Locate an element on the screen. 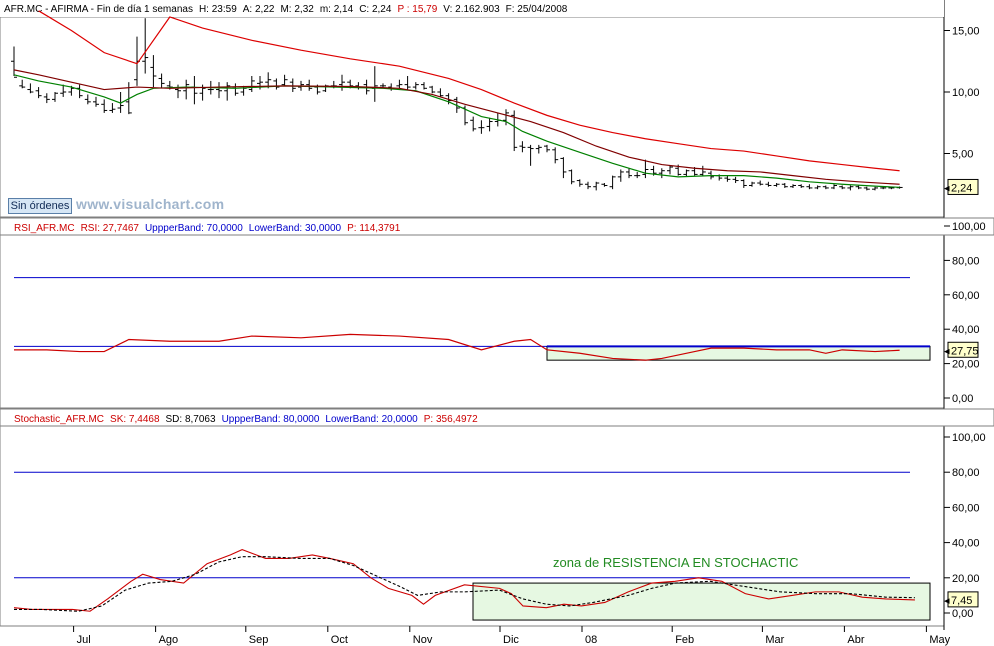 The image size is (994, 646). header-field: SD: 8,7063 is located at coordinates (191, 419).